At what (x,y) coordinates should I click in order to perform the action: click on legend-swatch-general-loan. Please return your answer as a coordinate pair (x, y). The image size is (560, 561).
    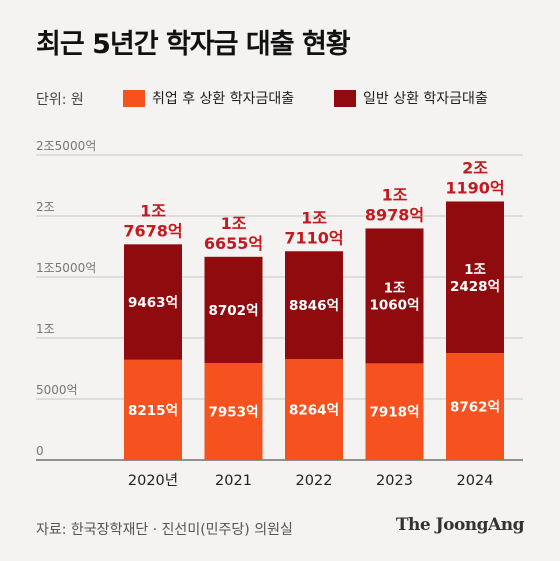
    Looking at the image, I should click on (345, 98).